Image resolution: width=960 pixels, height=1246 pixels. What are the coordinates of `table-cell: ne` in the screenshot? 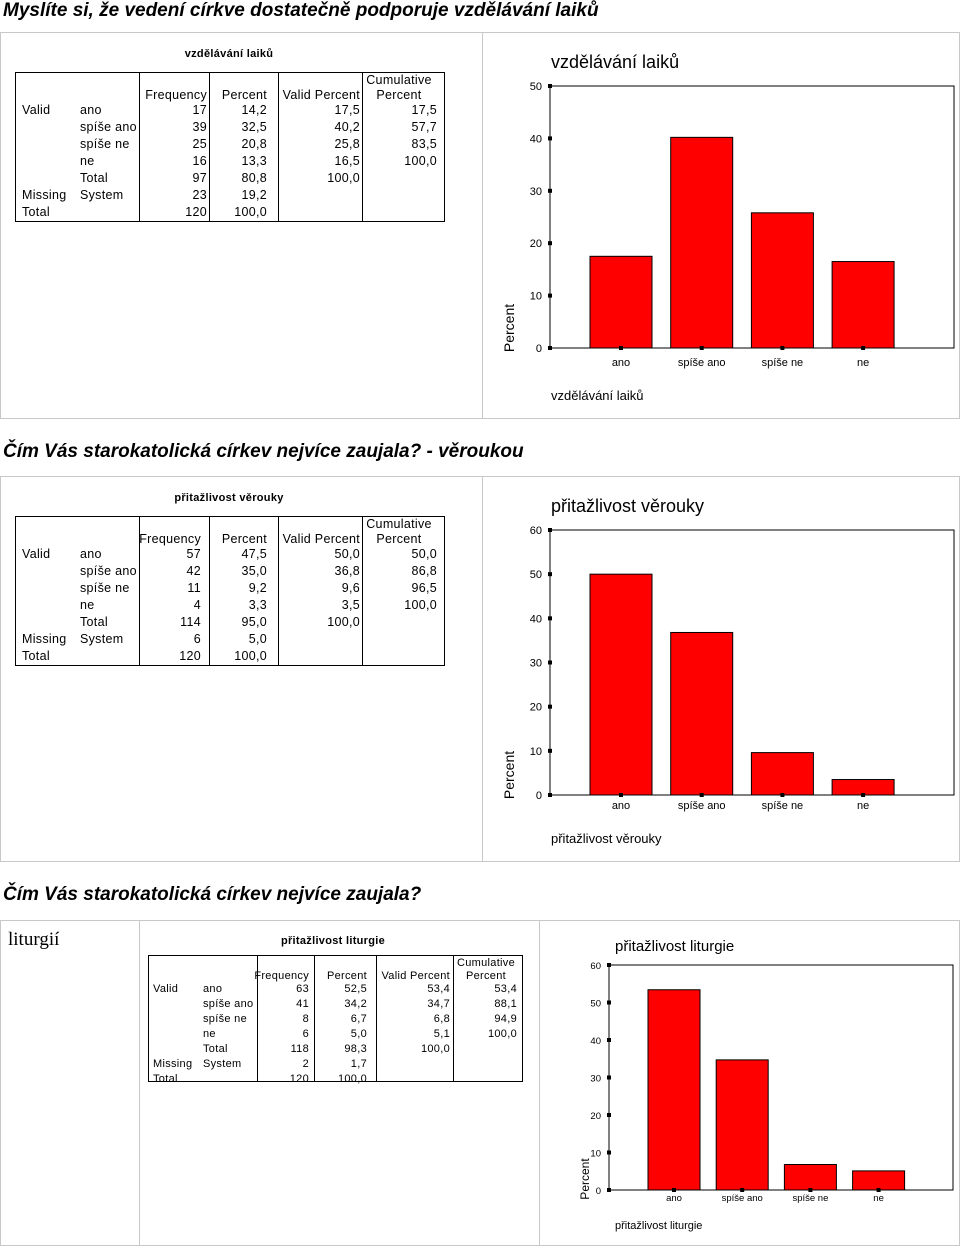 It's located at (209, 1034).